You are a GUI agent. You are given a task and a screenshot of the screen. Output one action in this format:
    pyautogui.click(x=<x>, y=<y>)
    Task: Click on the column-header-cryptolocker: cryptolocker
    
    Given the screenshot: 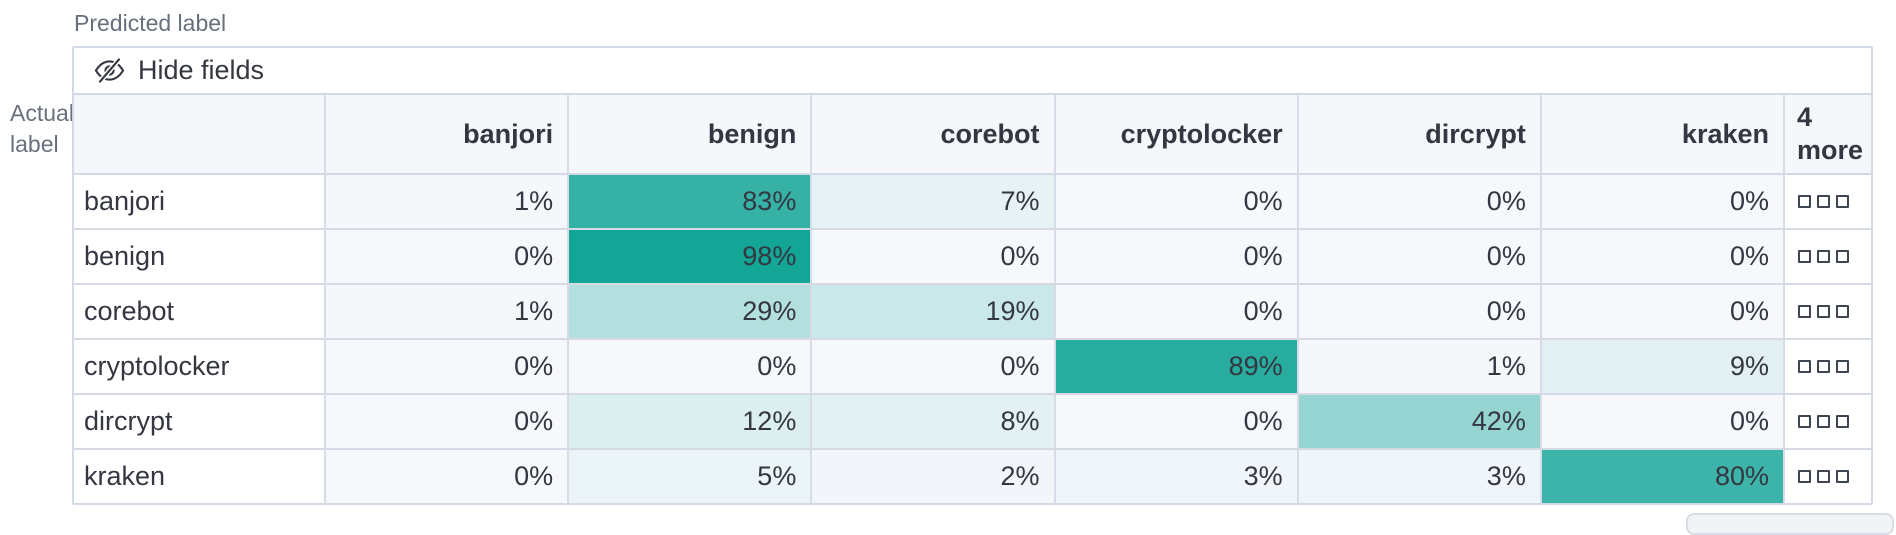 What is the action you would take?
    pyautogui.click(x=1175, y=134)
    